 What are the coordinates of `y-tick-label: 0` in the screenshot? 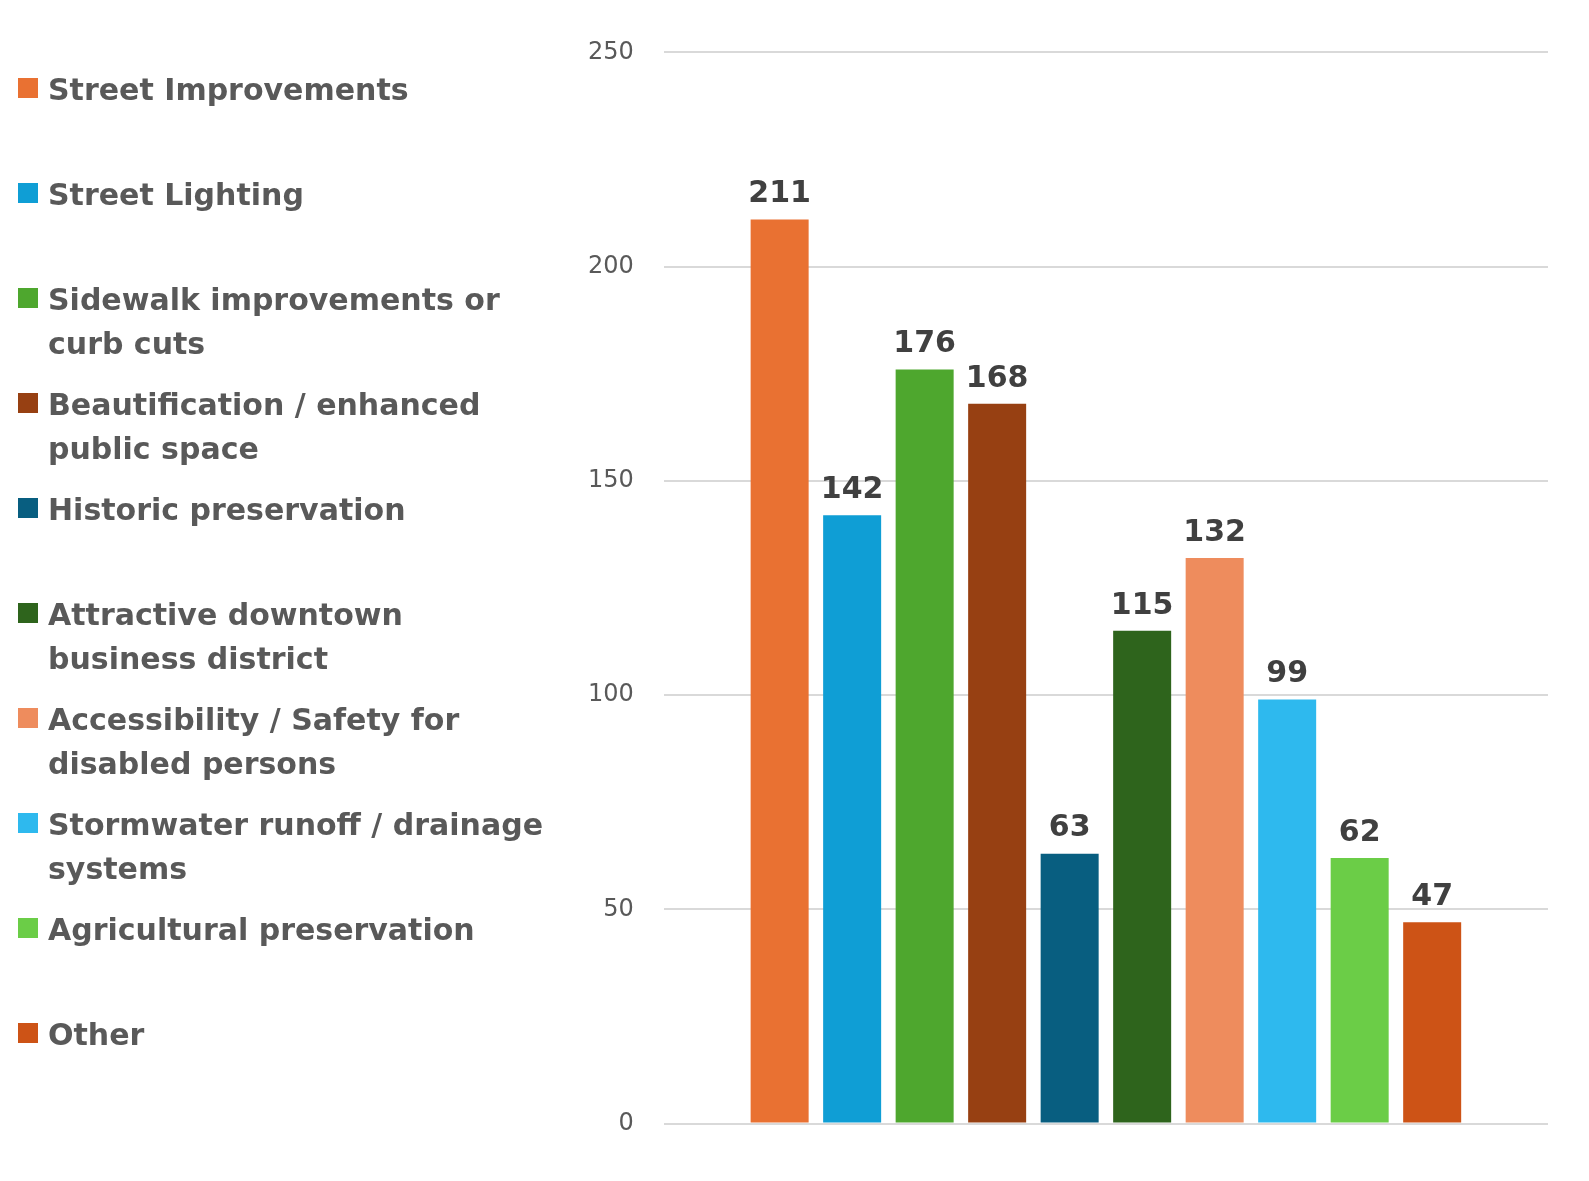 It's located at (626, 1121).